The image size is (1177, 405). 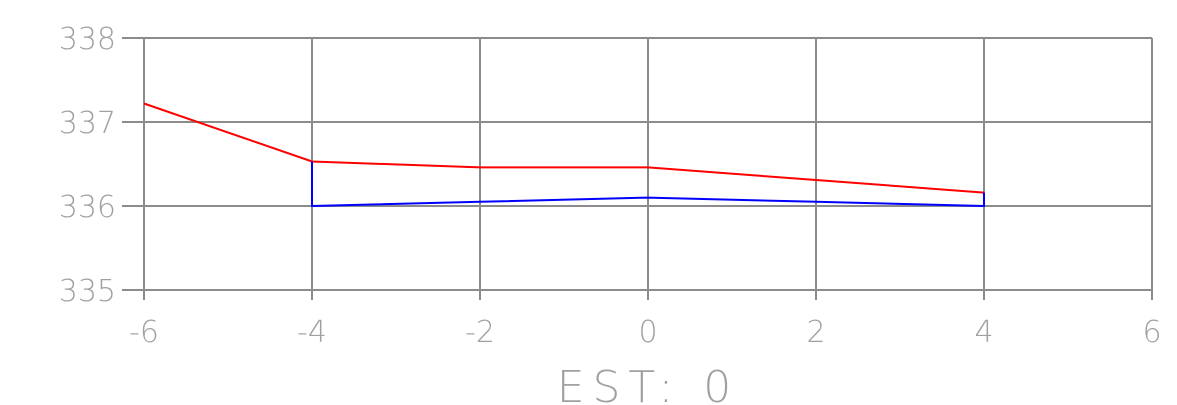 I want to click on x-tick-label: 6, so click(x=1151, y=332).